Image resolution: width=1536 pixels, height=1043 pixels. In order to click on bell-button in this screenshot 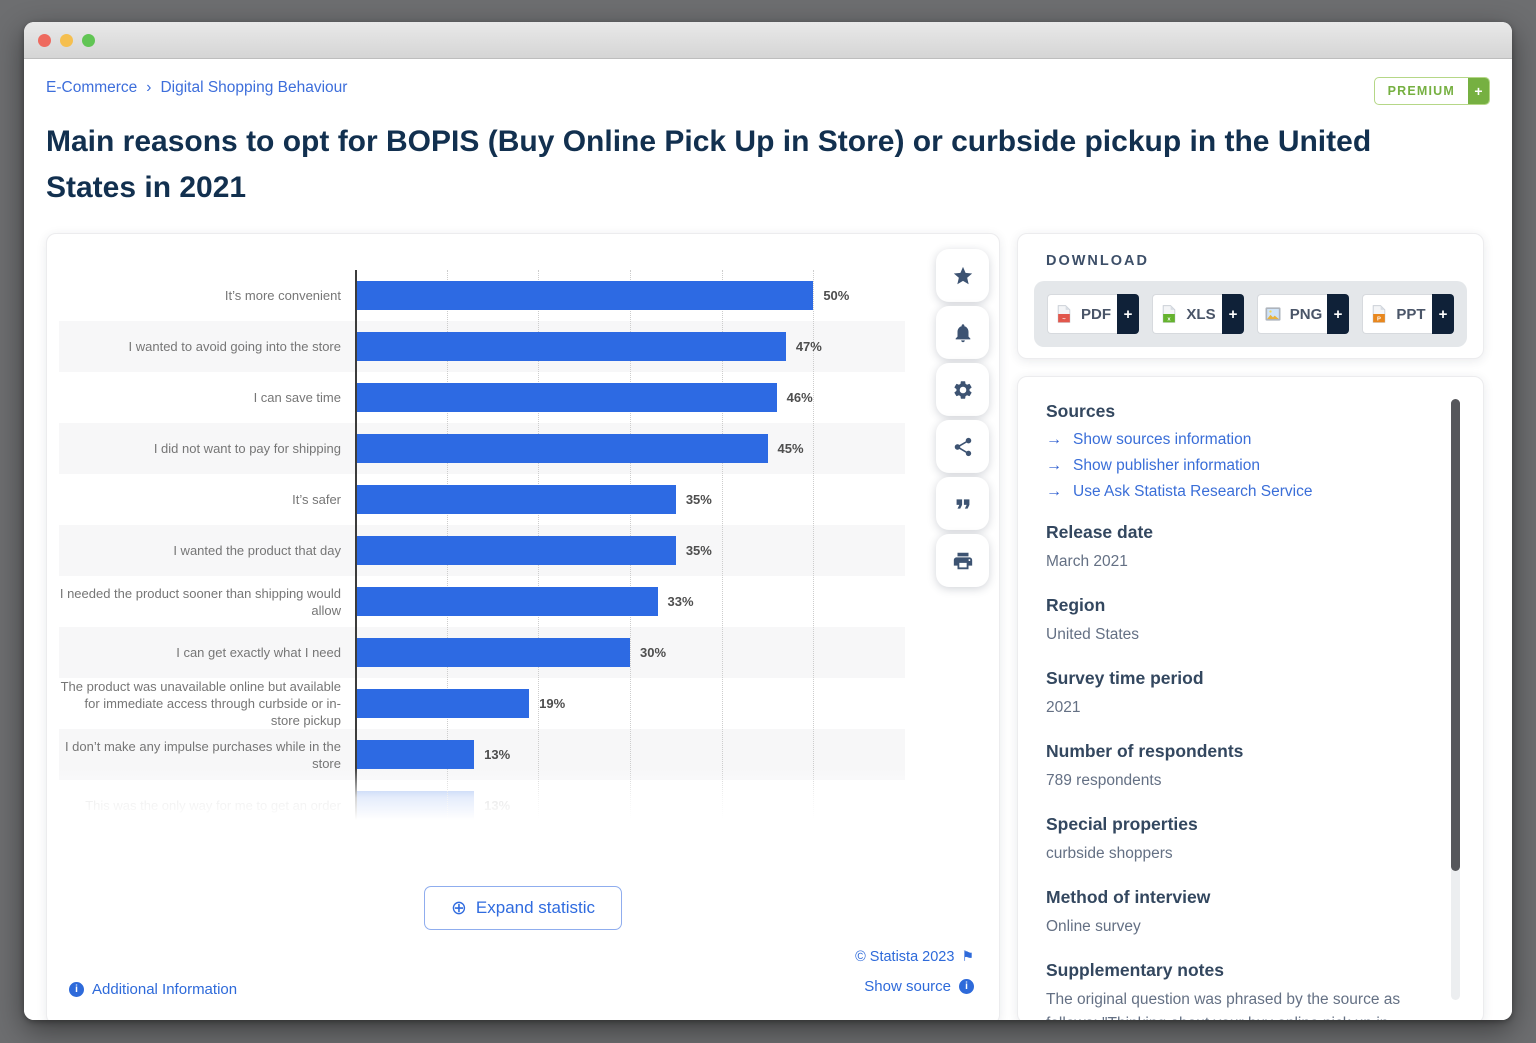, I will do `click(962, 332)`.